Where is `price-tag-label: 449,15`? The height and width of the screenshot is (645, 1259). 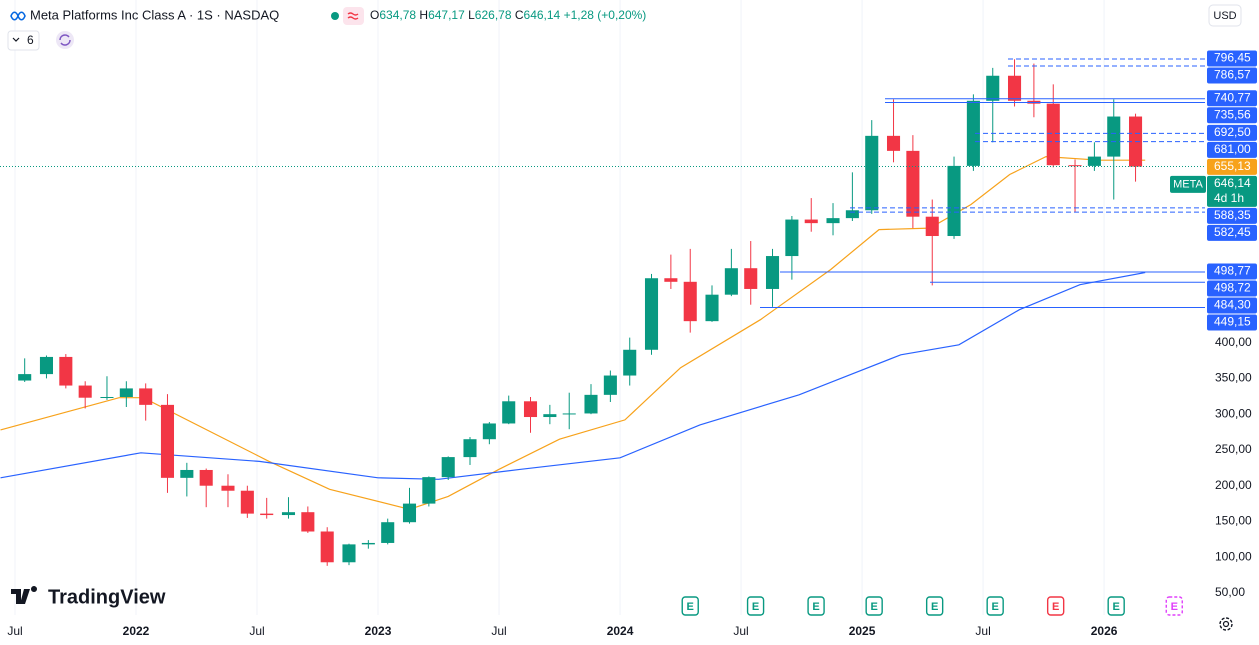 price-tag-label: 449,15 is located at coordinates (1232, 322).